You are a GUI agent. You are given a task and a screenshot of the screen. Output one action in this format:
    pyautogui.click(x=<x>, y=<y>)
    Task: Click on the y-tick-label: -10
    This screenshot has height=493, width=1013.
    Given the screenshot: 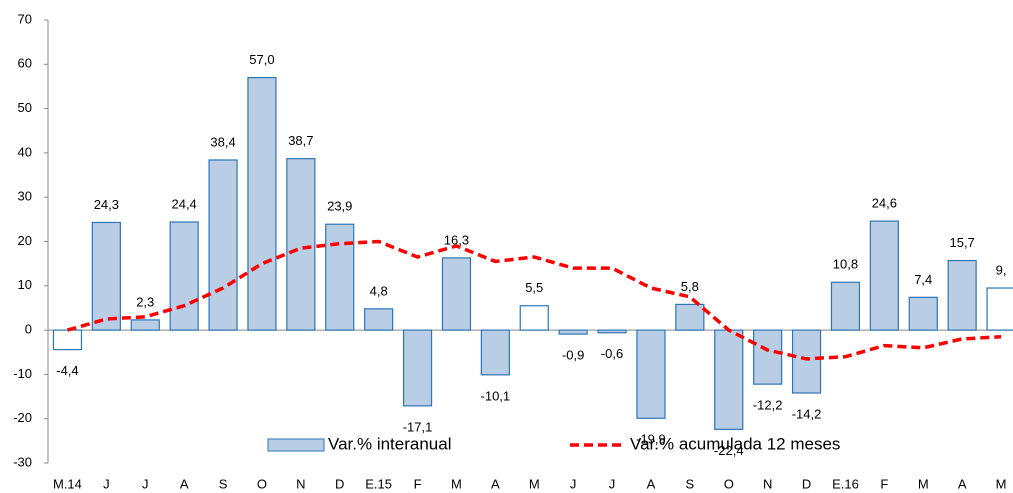 What is the action you would take?
    pyautogui.click(x=22, y=373)
    